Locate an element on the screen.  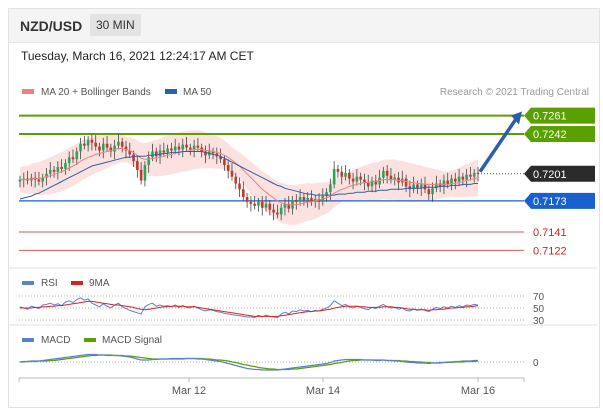
macd-legend-label: MACD is located at coordinates (55, 340).